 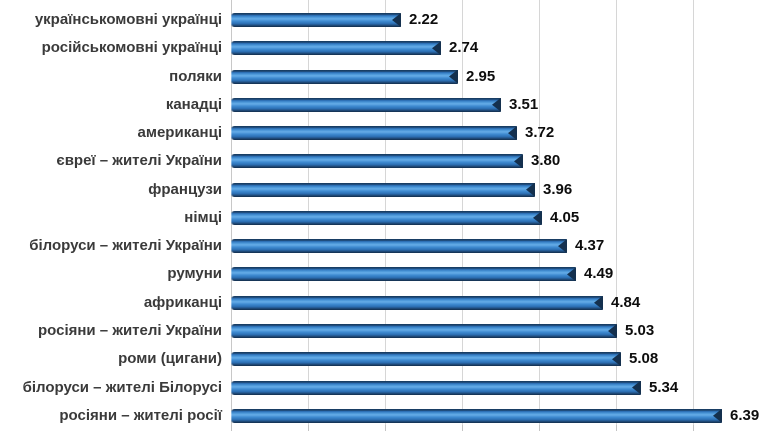 I want to click on bar-row: африканці 4.84, so click(x=384, y=303).